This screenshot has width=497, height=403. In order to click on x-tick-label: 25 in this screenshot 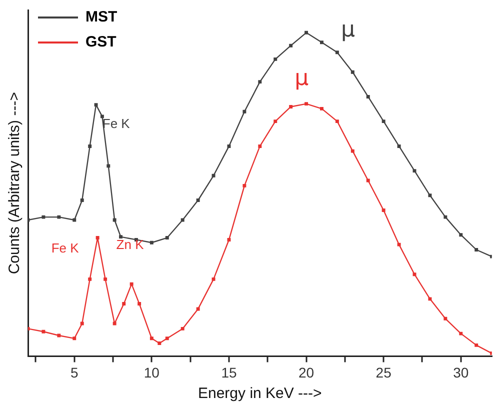, I will do `click(384, 372)`.